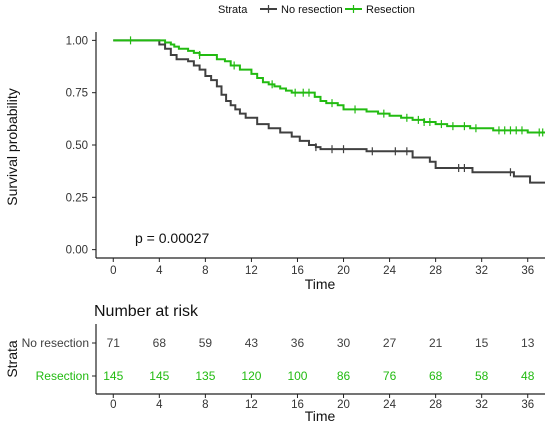  Describe the element at coordinates (389, 405) in the screenshot. I see `risk-x-tick-label-6: 24` at that location.